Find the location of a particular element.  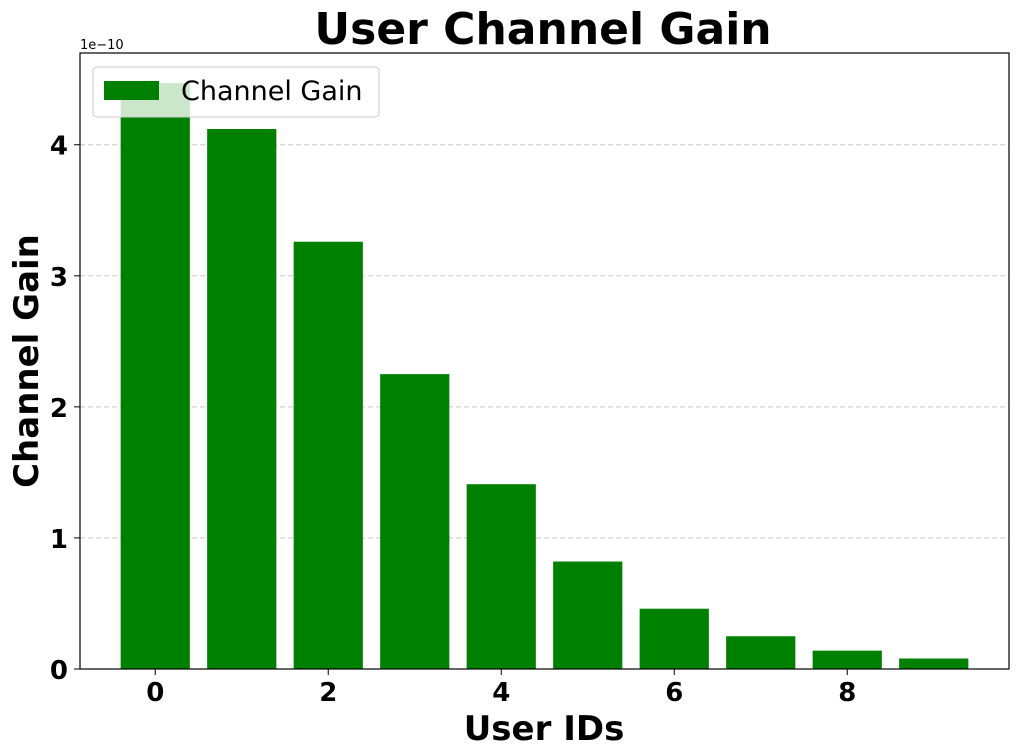

y-tick-label-1: 1 is located at coordinates (59, 540).